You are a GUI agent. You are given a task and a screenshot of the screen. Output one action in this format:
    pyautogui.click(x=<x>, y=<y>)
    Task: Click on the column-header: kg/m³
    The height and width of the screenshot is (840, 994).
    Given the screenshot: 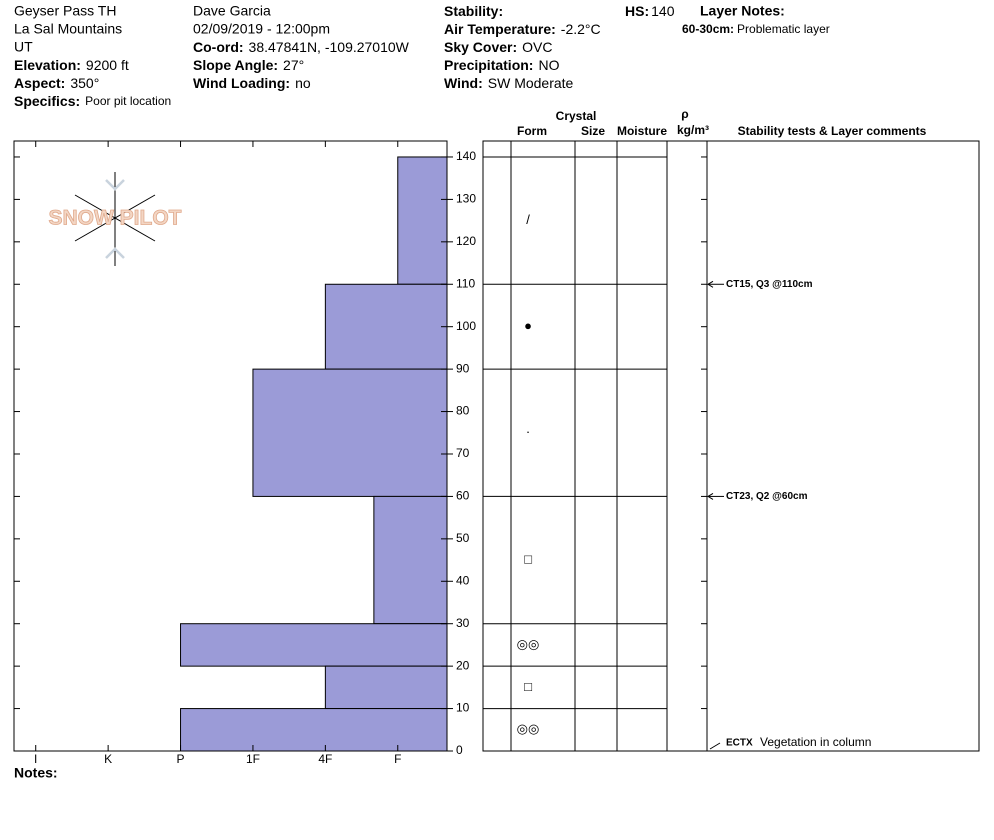 What is the action you would take?
    pyautogui.click(x=693, y=130)
    